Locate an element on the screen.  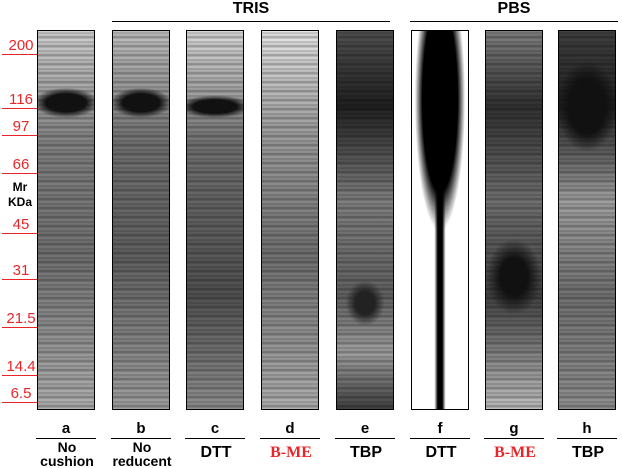
marker-label: 45 is located at coordinates (21, 225).